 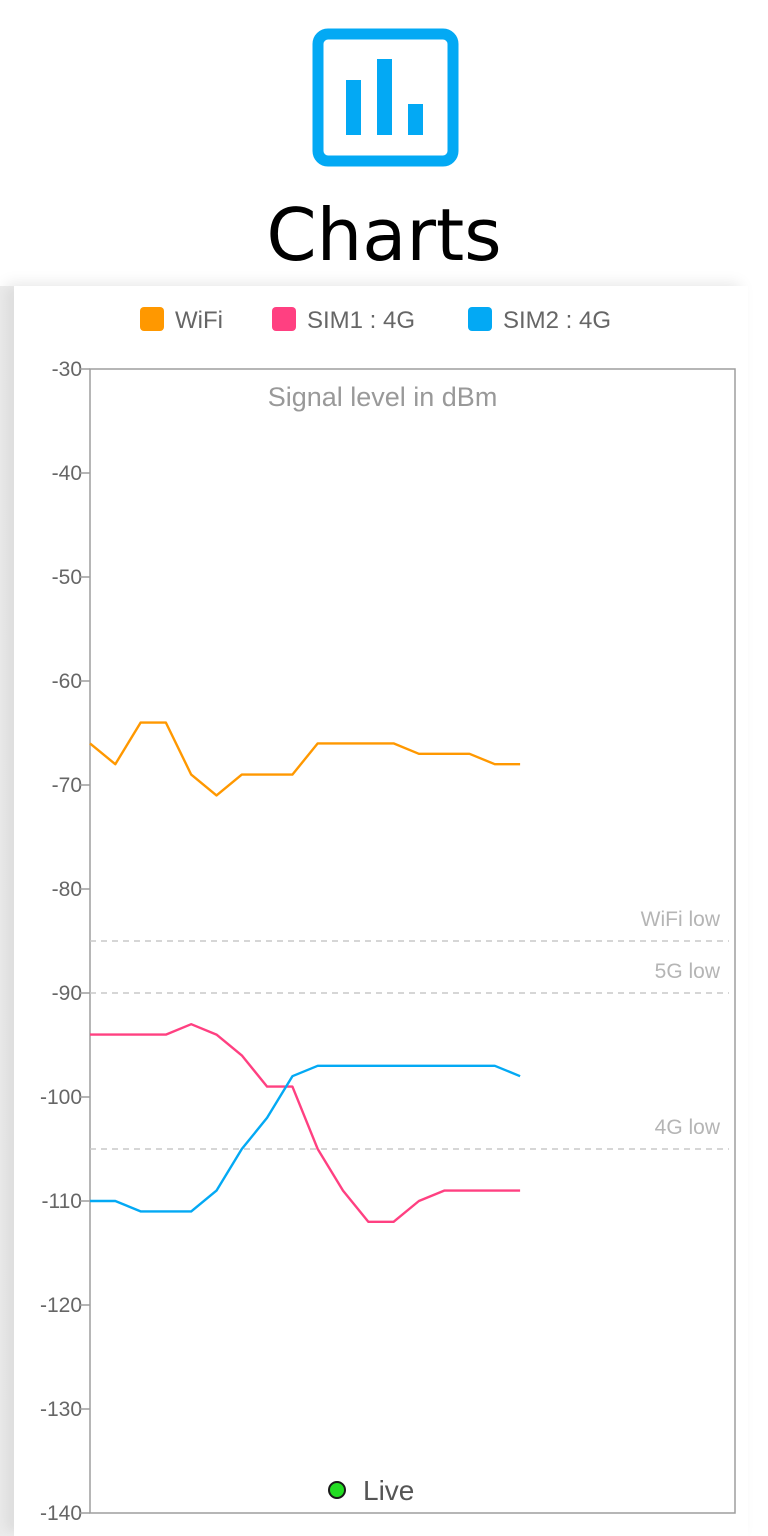 I want to click on y-tick-label: -40, so click(x=67, y=473).